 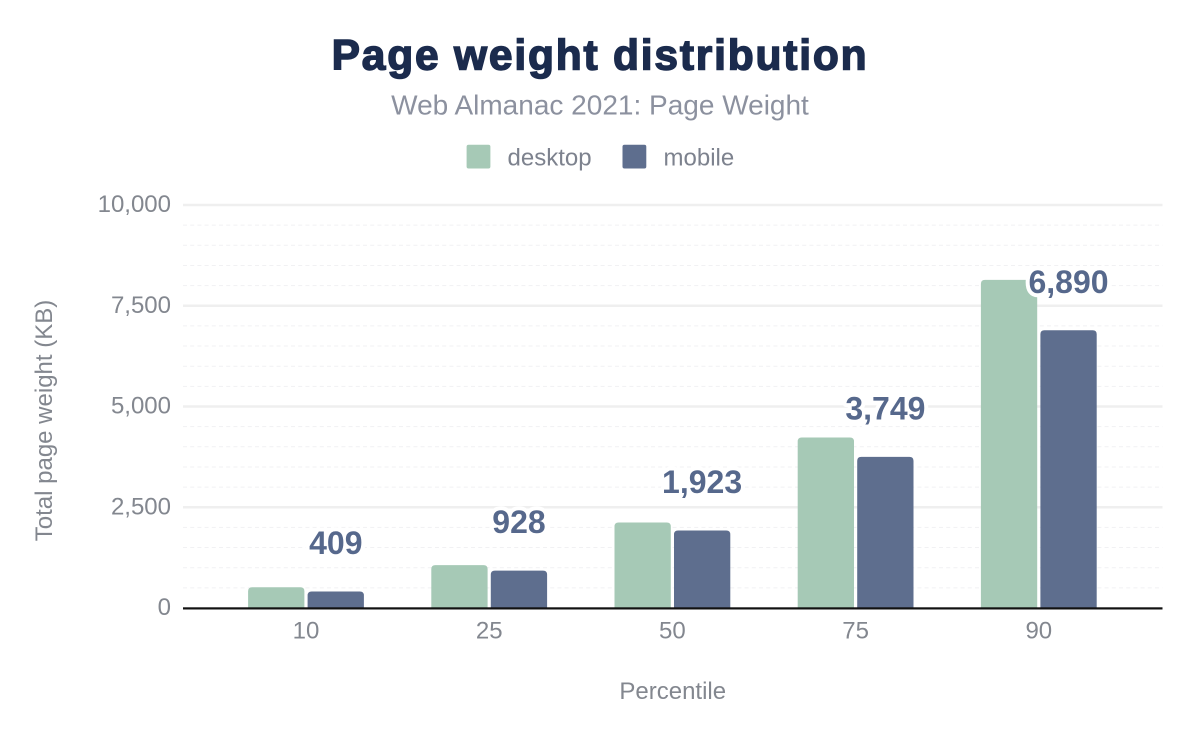 What do you see at coordinates (141, 506) in the screenshot?
I see `svg-text: 2,500` at bounding box center [141, 506].